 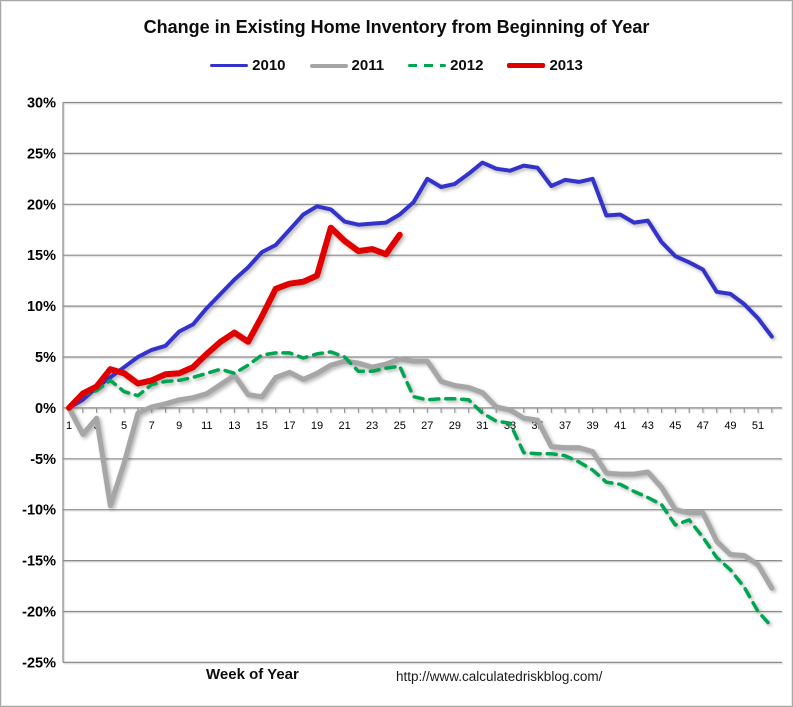 I want to click on x-axis-title: Week of Year, so click(x=252, y=674).